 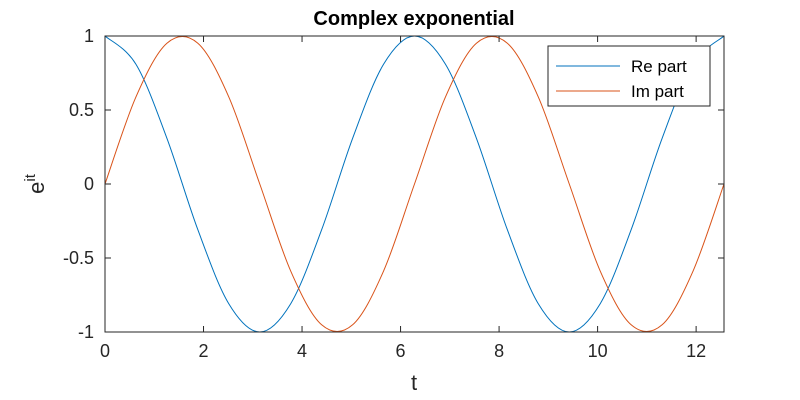 I want to click on y-axis-label: eit, so click(x=35, y=183).